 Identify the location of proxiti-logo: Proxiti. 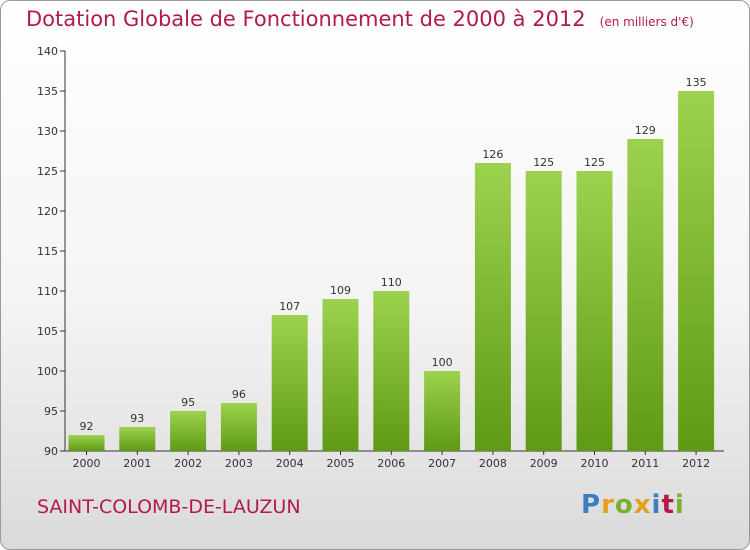
(633, 505).